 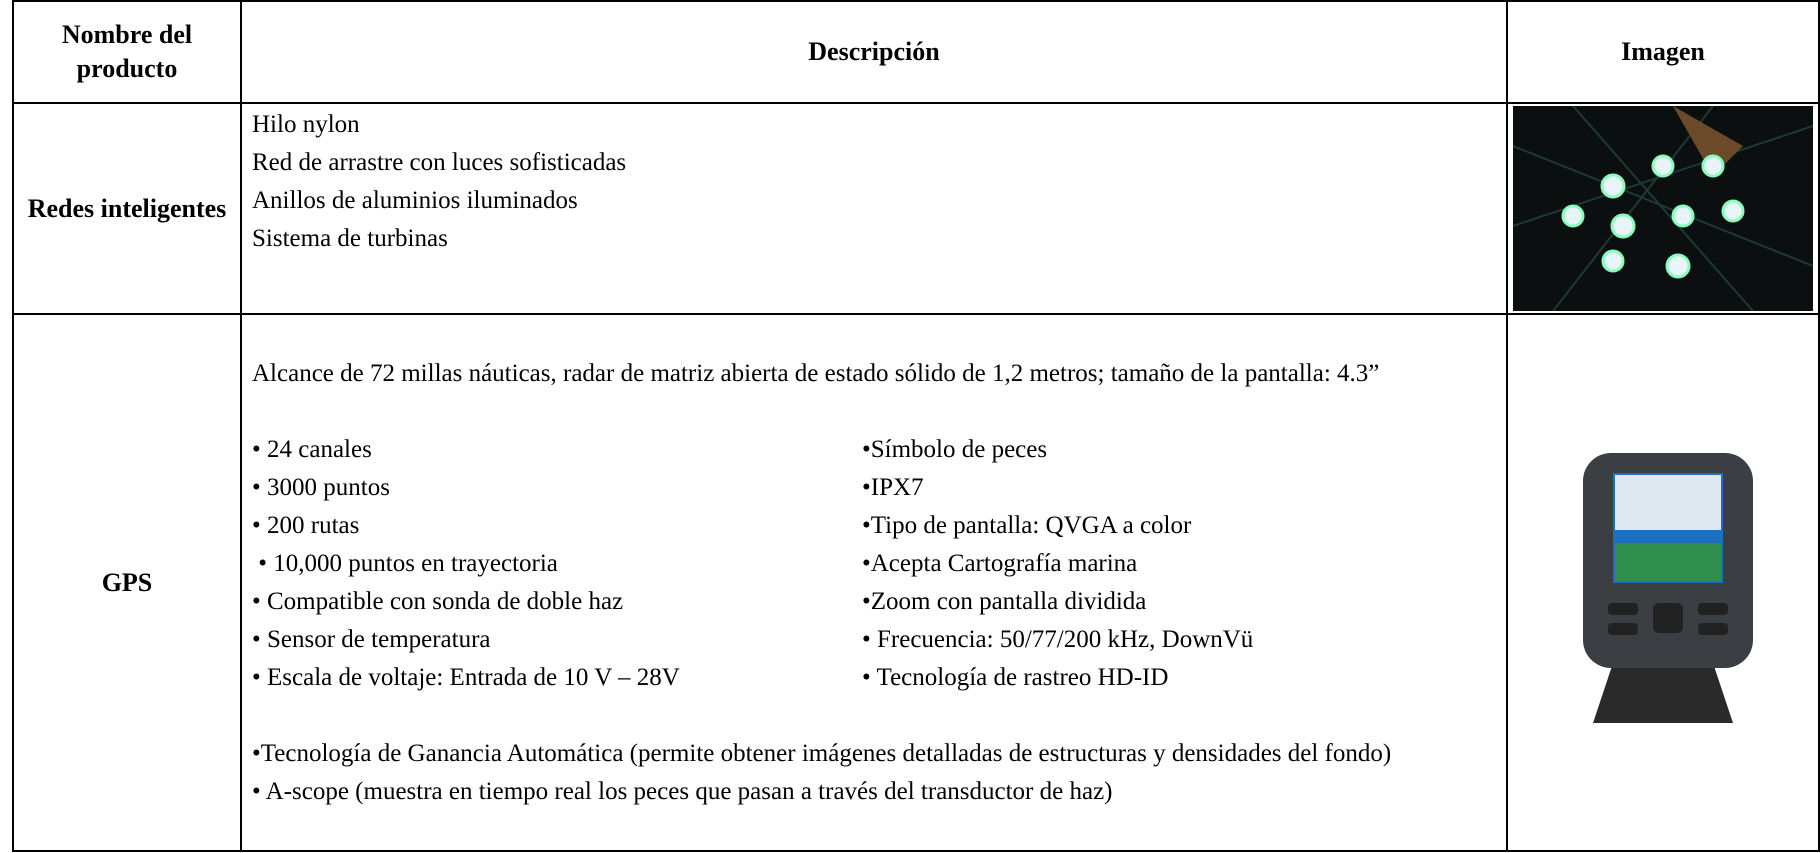 What do you see at coordinates (371, 639) in the screenshot?
I see `spec-item: • Sensor de temperatura` at bounding box center [371, 639].